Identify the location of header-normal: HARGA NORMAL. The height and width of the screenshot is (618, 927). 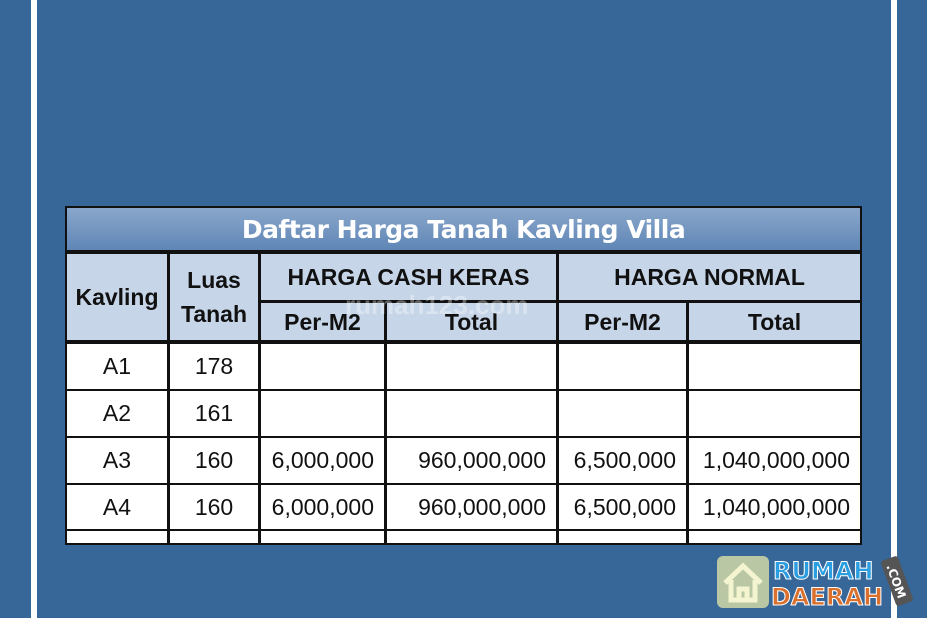
(709, 277).